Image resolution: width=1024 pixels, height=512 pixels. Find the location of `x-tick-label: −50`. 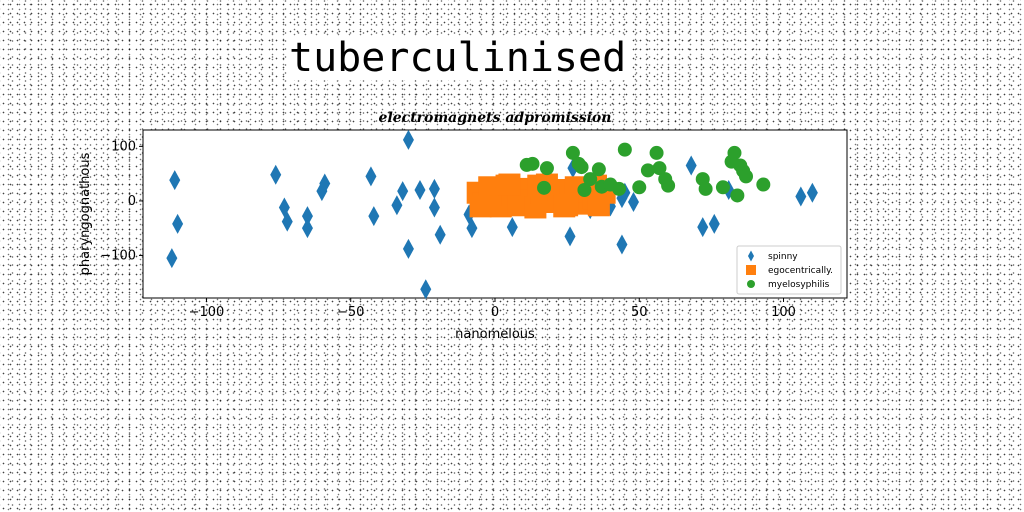

x-tick-label: −50 is located at coordinates (350, 312).